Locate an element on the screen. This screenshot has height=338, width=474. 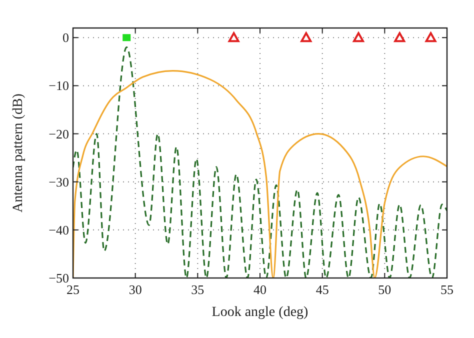
y-tick-label: −30 is located at coordinates (58, 182).